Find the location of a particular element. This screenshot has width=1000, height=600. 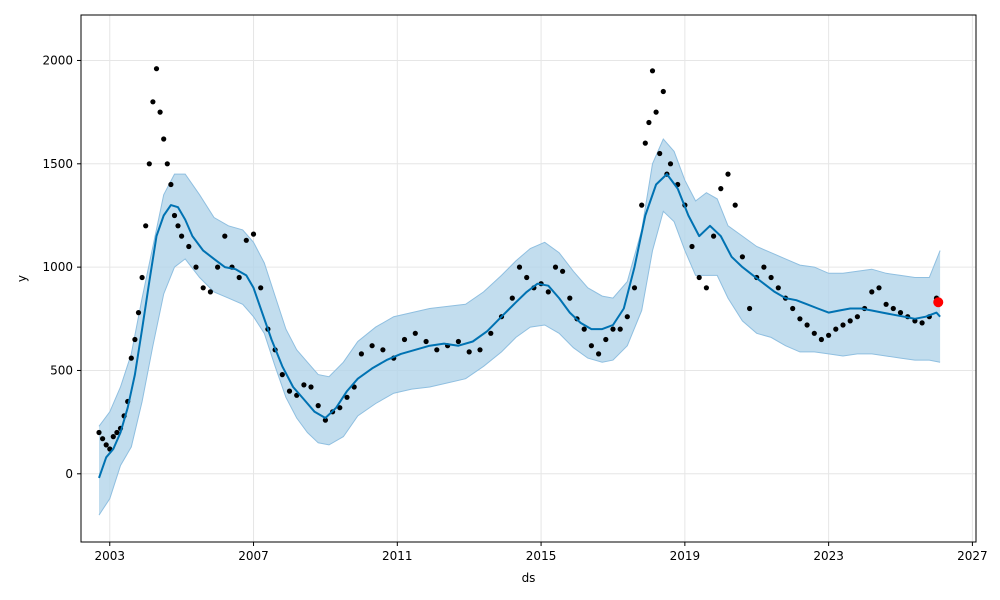

x-tick-label: 2023 is located at coordinates (828, 556).